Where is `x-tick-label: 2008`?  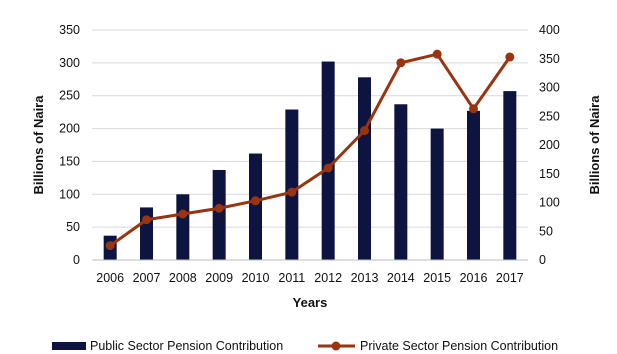 x-tick-label: 2008 is located at coordinates (183, 278).